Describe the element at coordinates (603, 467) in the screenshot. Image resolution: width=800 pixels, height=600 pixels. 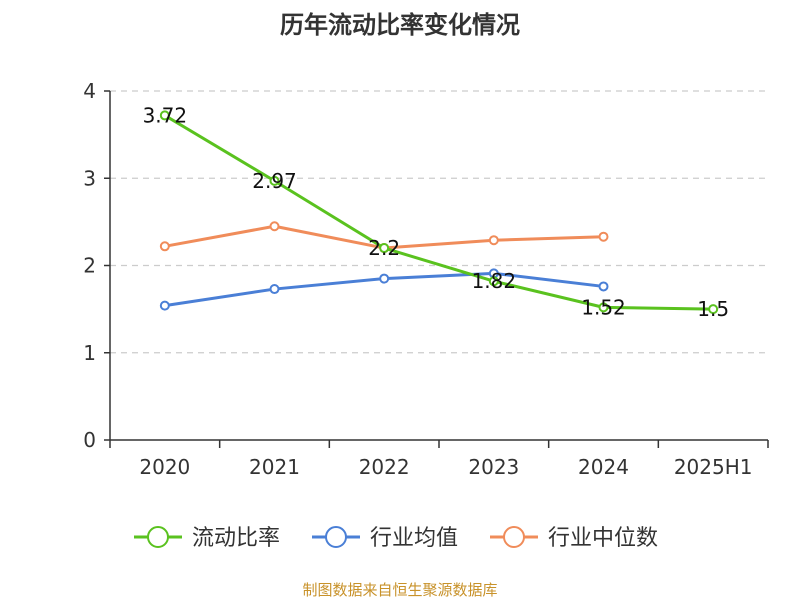
I see `x-tick-label: 2024` at that location.